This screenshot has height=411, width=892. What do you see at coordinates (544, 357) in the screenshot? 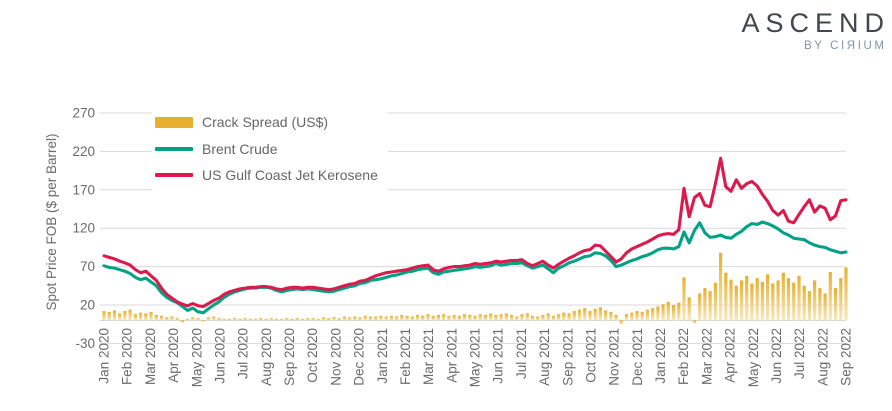
I see `x-tick-label: Aug 2021` at bounding box center [544, 357].